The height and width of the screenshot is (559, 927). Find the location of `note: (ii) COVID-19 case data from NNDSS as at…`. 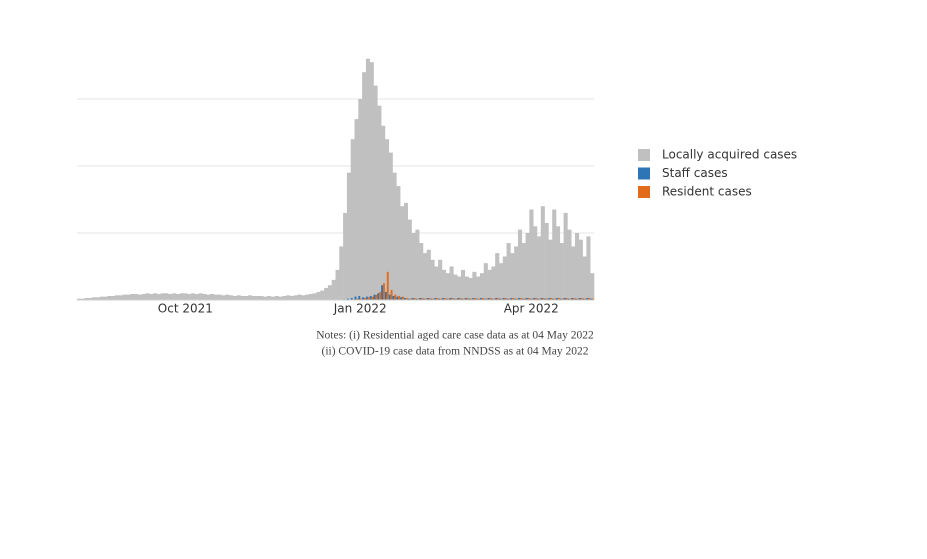

note: (ii) COVID-19 case data from NNDSS as at… is located at coordinates (454, 352).